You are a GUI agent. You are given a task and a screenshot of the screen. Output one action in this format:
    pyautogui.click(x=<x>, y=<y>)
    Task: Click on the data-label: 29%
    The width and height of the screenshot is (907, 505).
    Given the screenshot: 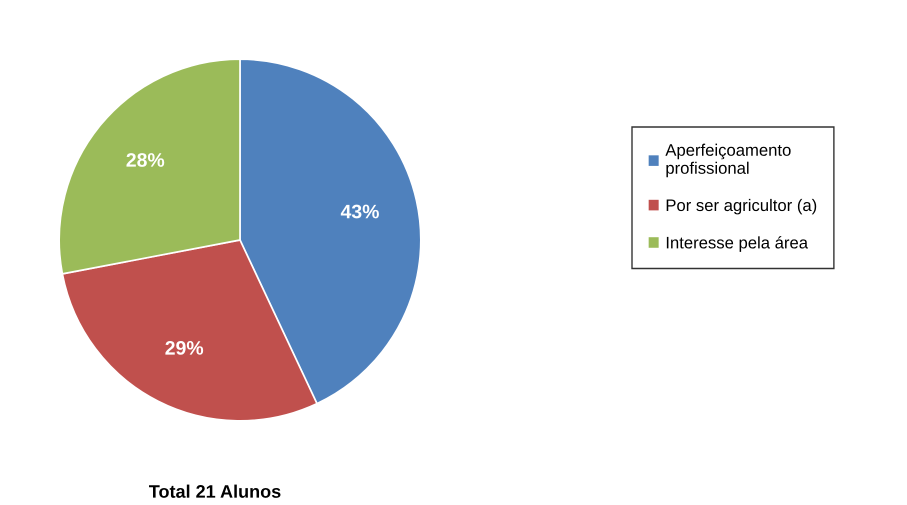 What is the action you would take?
    pyautogui.click(x=184, y=347)
    